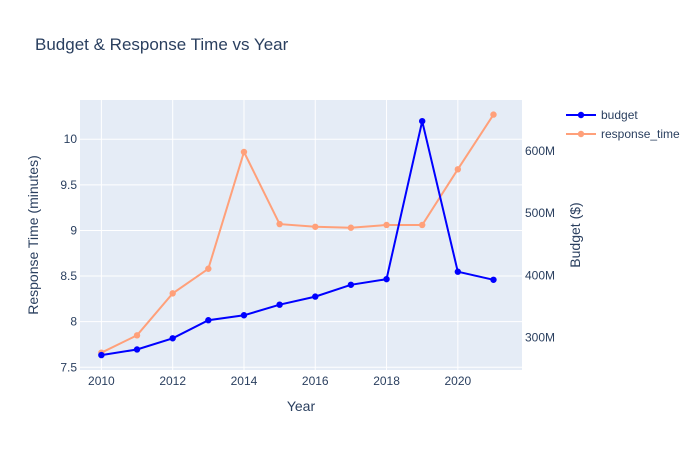 The width and height of the screenshot is (700, 450). I want to click on y-axis-left: 7.5 8 8.5 9 9.5 10, so click(68, 253).